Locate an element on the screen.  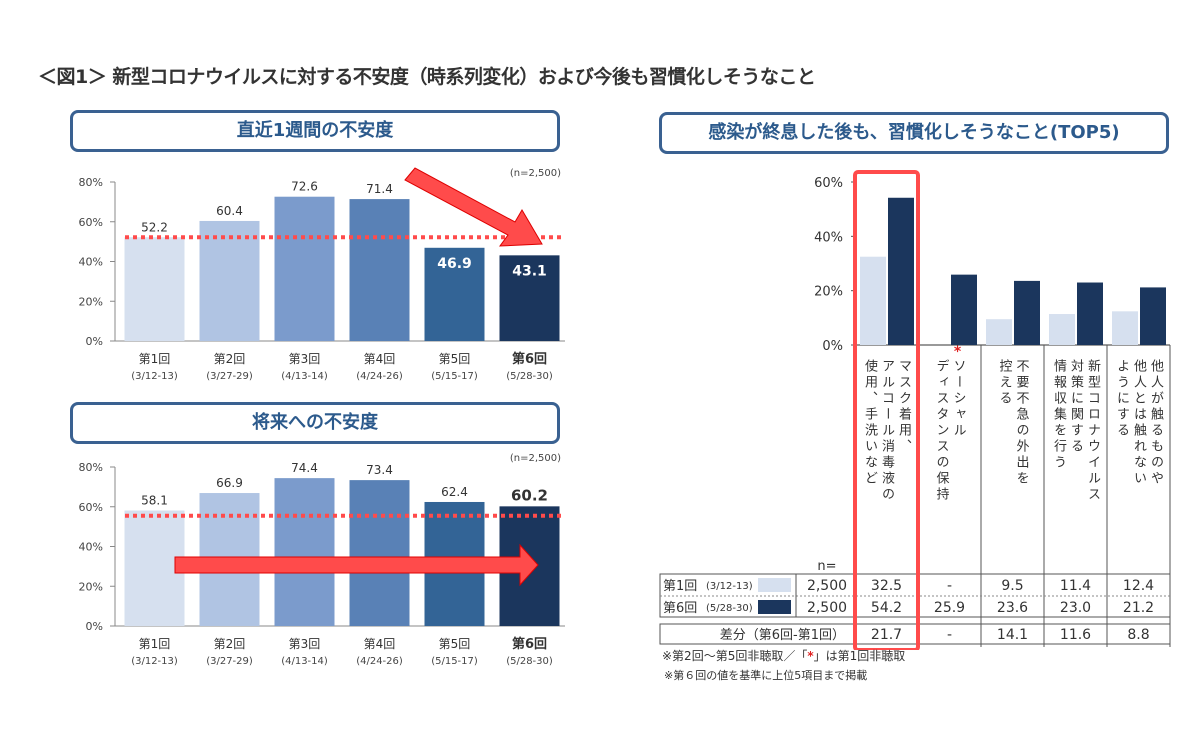
diff-value: 21.7 is located at coordinates (886, 635).